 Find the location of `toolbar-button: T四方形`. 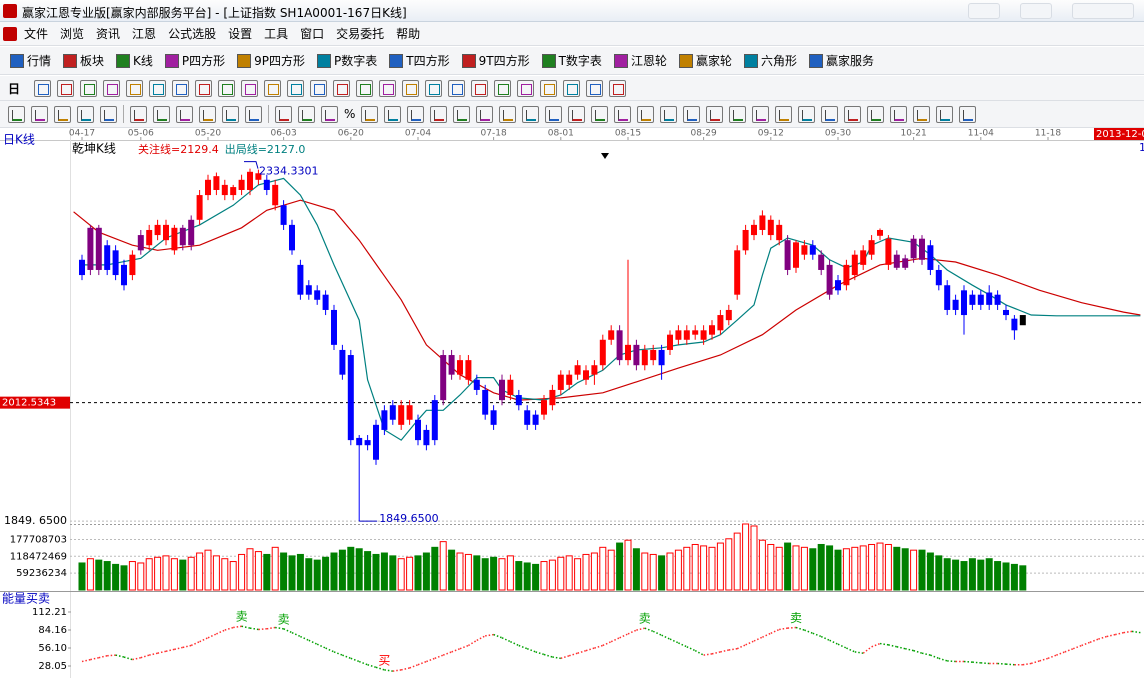

toolbar-button: T四方形 is located at coordinates (419, 60).